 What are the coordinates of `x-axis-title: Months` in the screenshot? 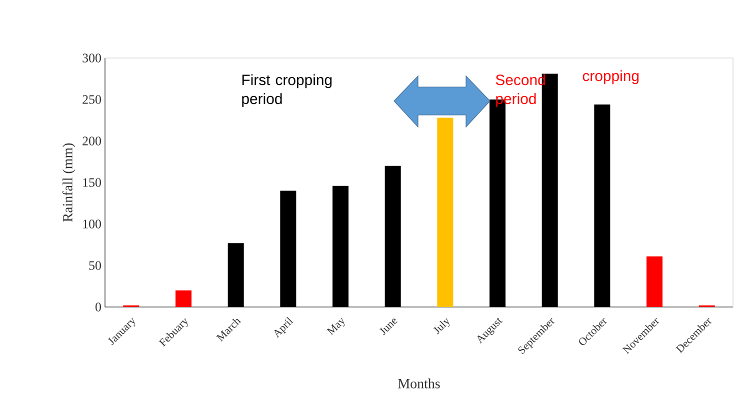 It's located at (419, 383).